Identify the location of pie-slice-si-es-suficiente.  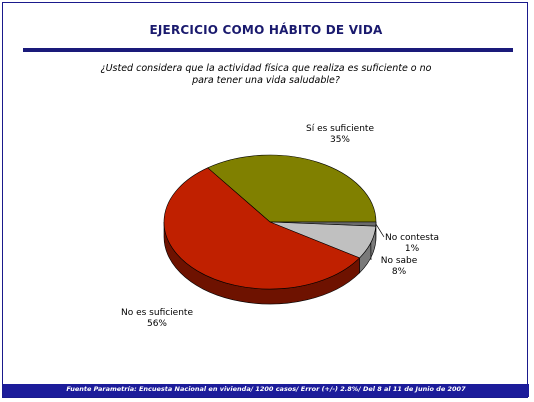
(292, 188).